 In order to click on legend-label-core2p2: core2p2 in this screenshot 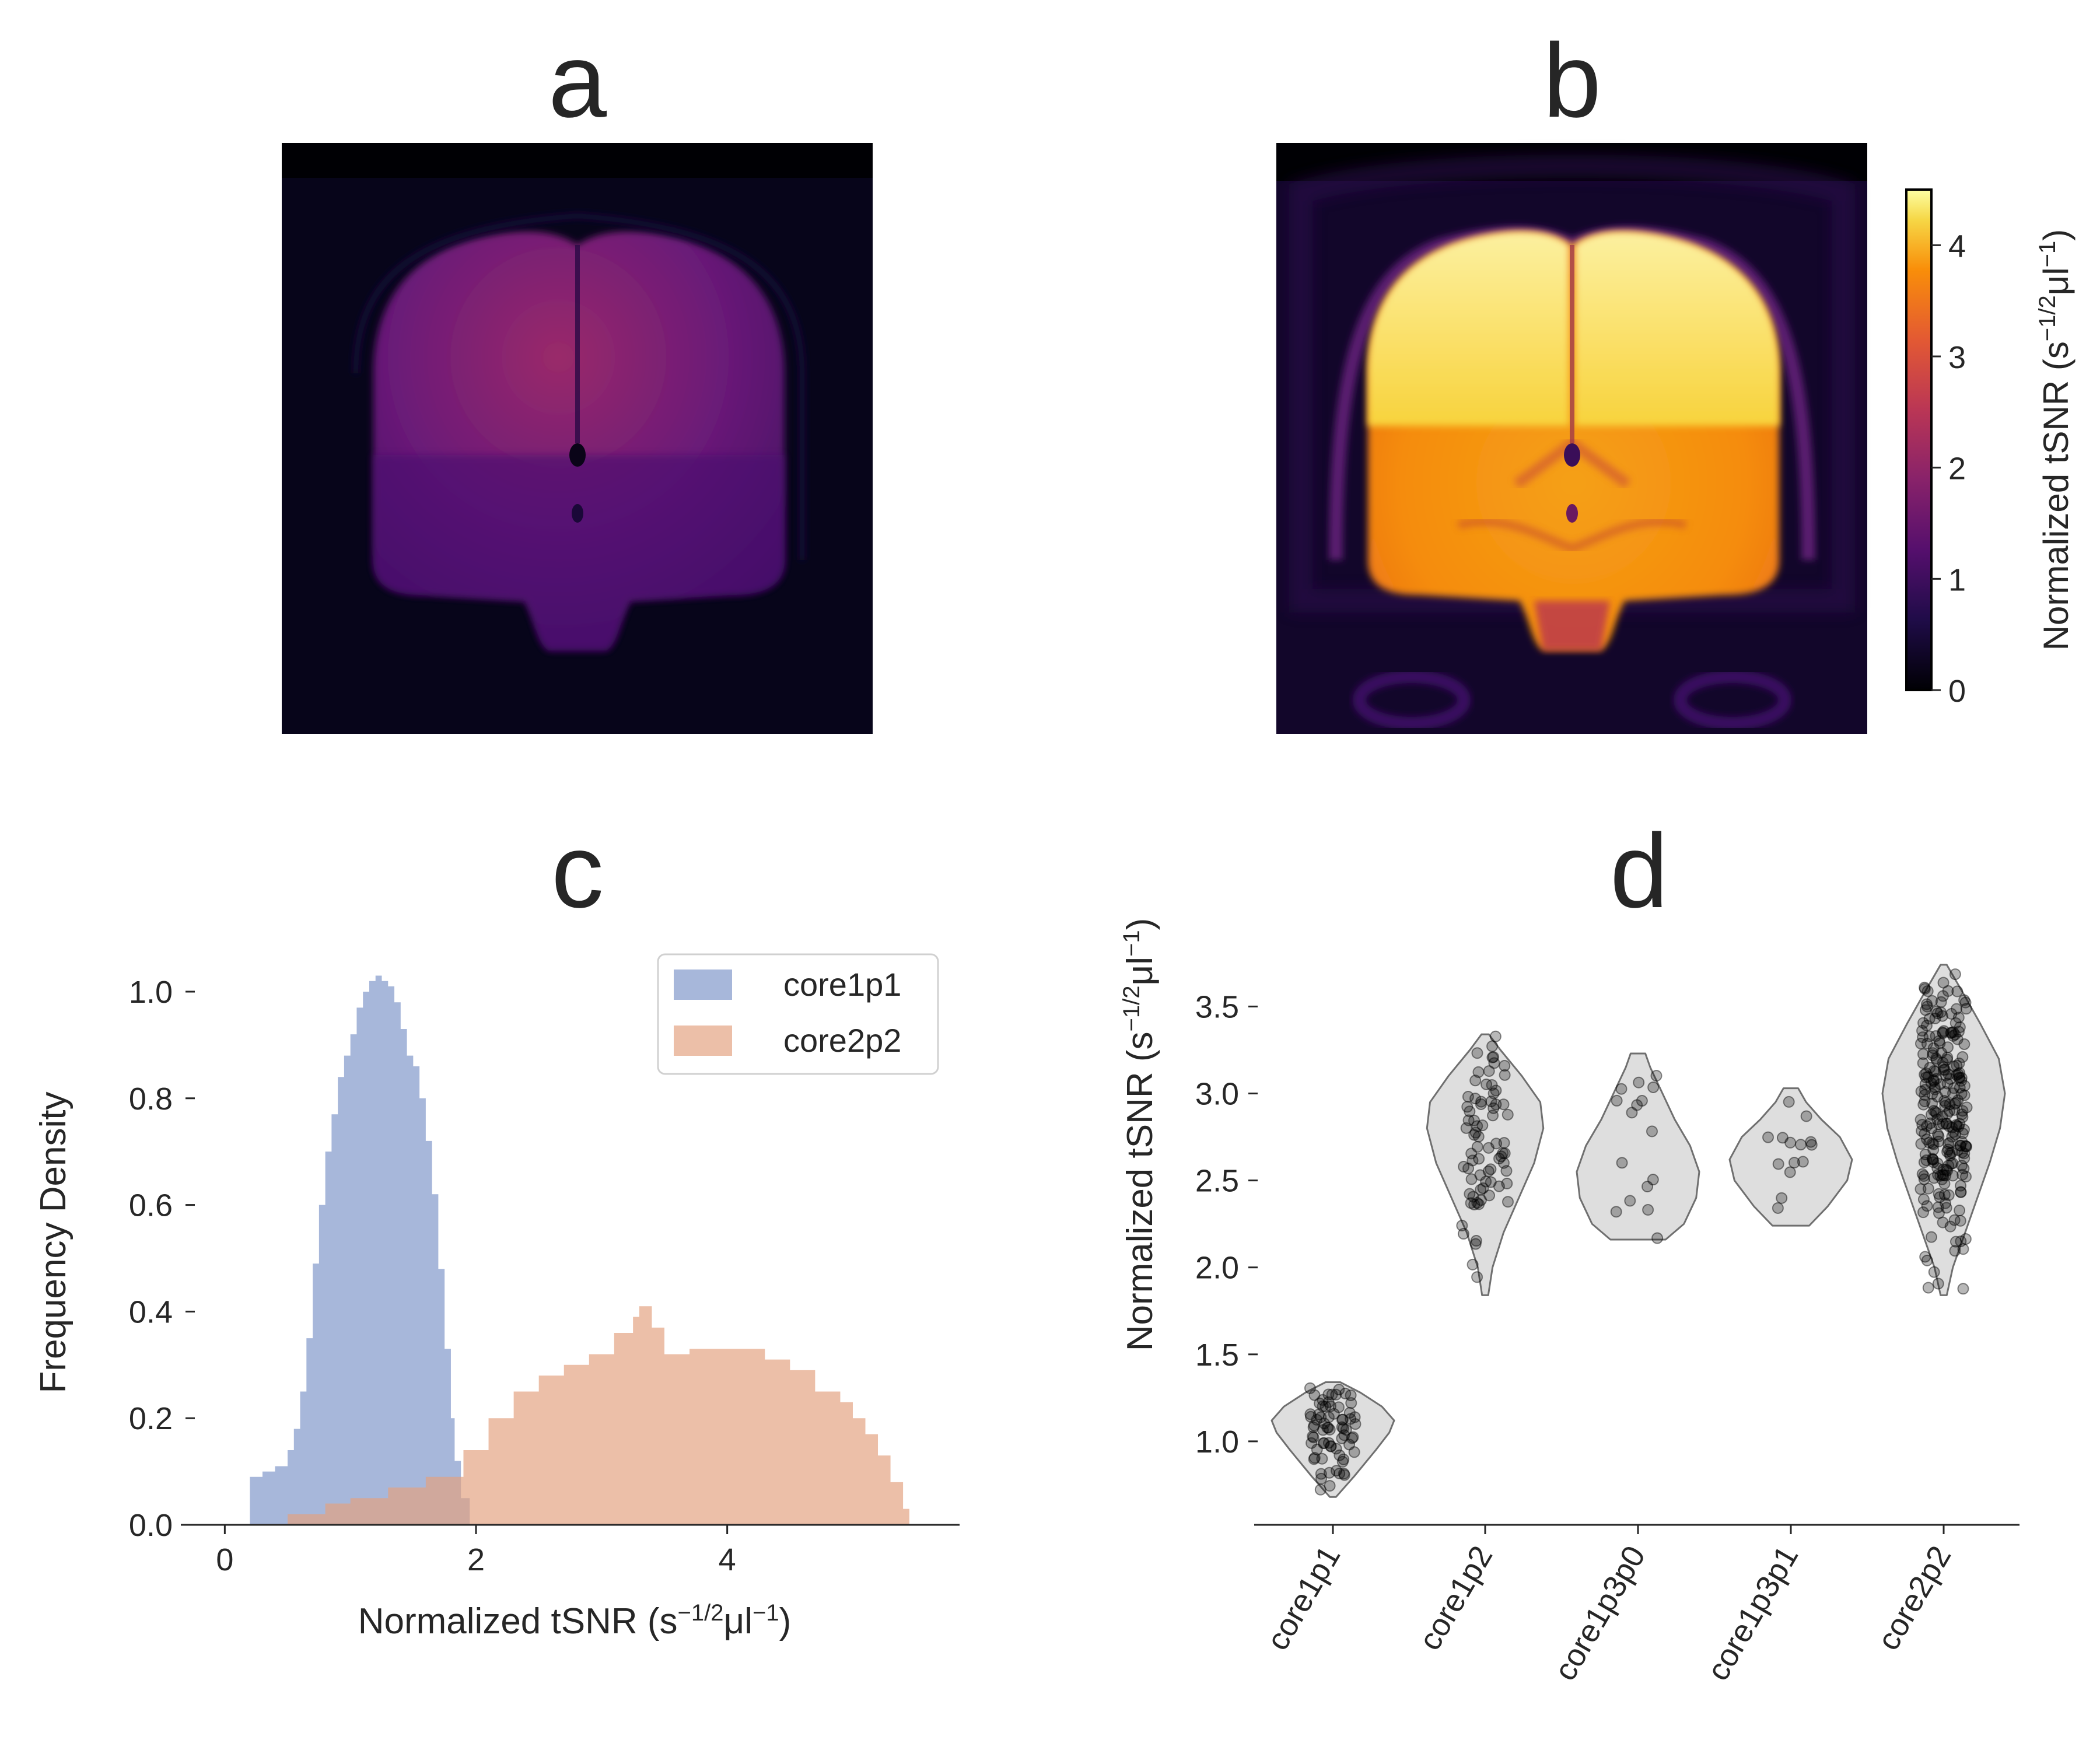, I will do `click(842, 1040)`.